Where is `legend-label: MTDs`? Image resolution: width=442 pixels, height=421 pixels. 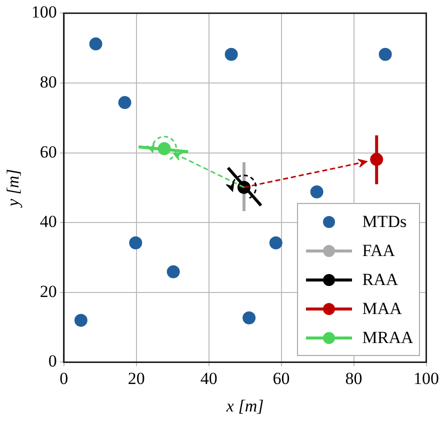 legend-label: MTDs is located at coordinates (384, 222).